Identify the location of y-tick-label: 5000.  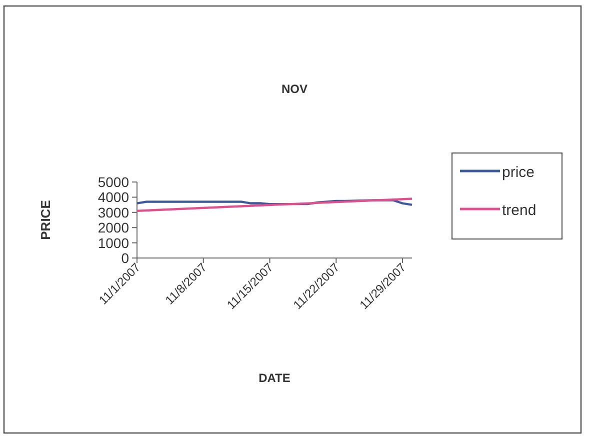
(114, 182).